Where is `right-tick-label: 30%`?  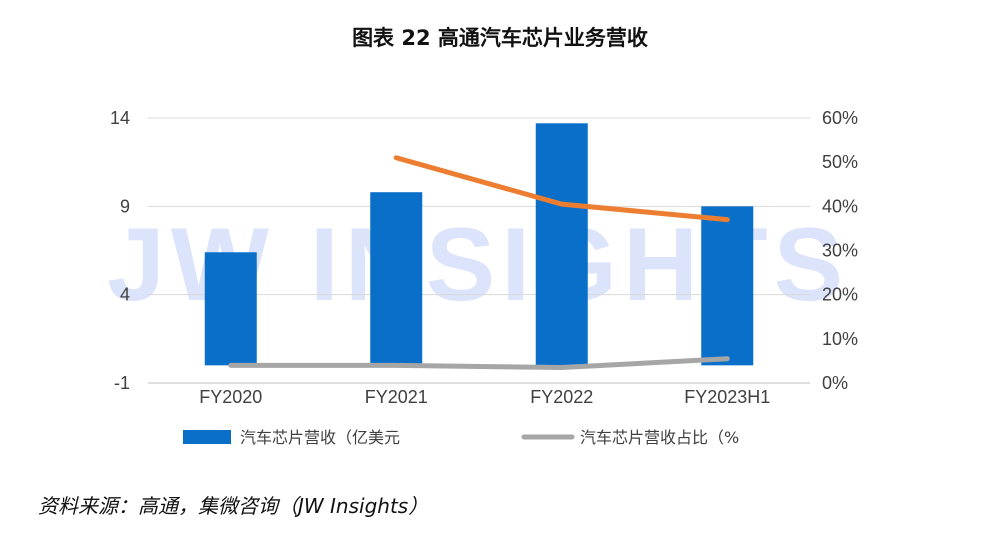 right-tick-label: 30% is located at coordinates (840, 251).